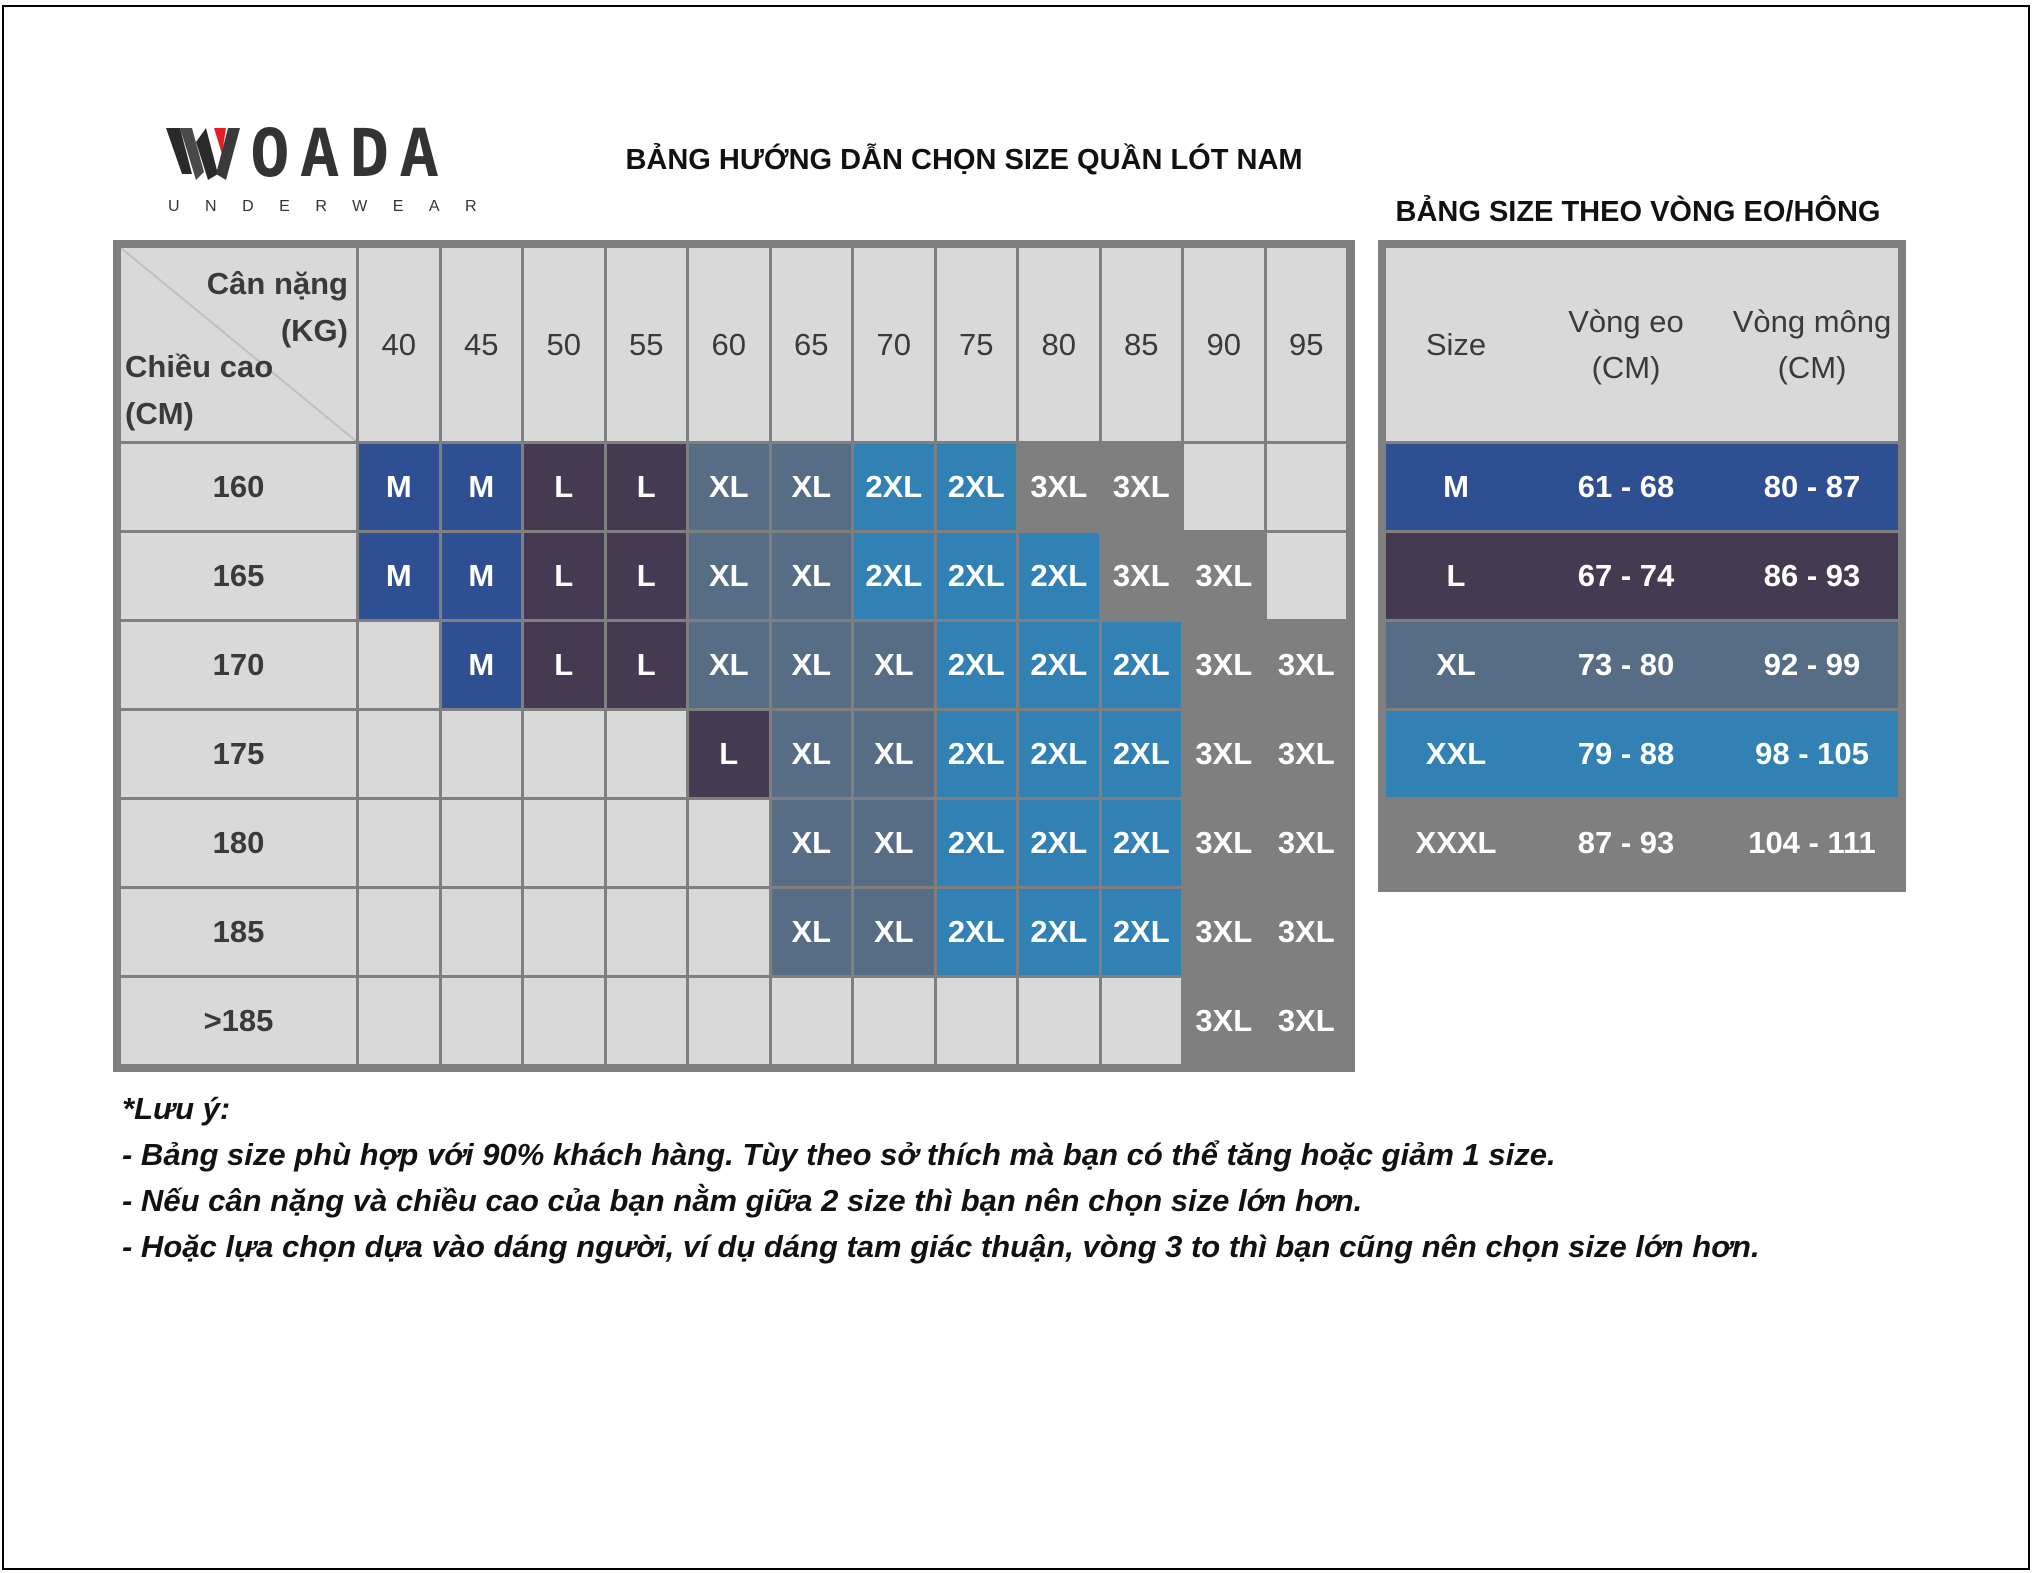 The image size is (2036, 1573). Describe the element at coordinates (729, 344) in the screenshot. I see `weight-header: 60` at that location.